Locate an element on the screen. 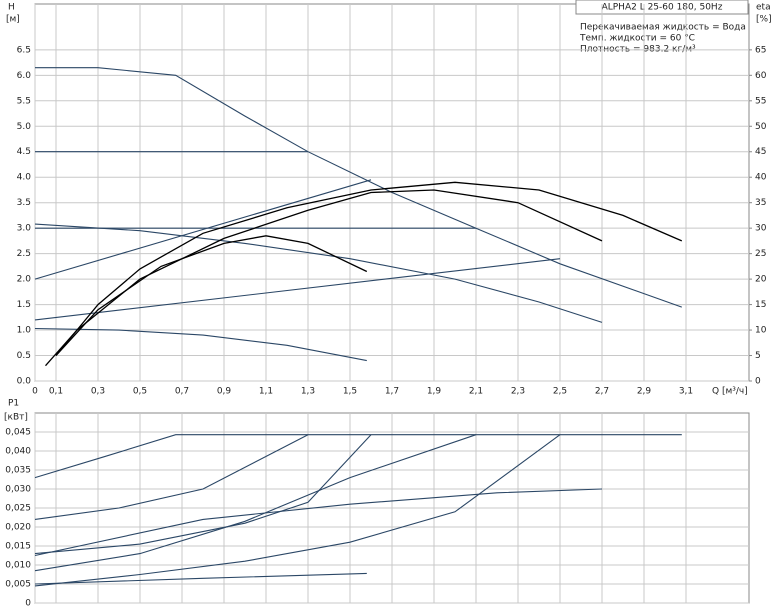 The height and width of the screenshot is (611, 774). x-tick-label: 1,9 is located at coordinates (434, 392).